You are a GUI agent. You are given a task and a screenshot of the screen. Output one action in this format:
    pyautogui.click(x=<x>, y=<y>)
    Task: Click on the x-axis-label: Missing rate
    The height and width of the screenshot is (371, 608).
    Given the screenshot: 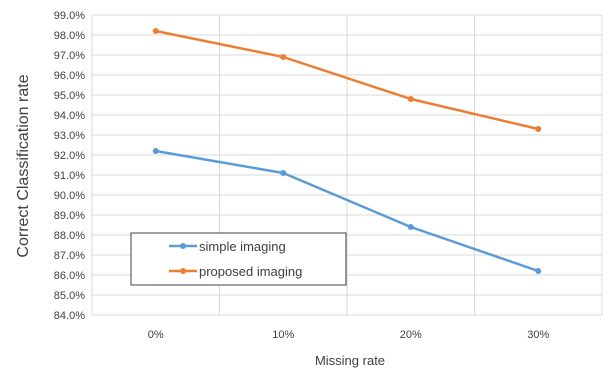 What is the action you would take?
    pyautogui.click(x=350, y=360)
    